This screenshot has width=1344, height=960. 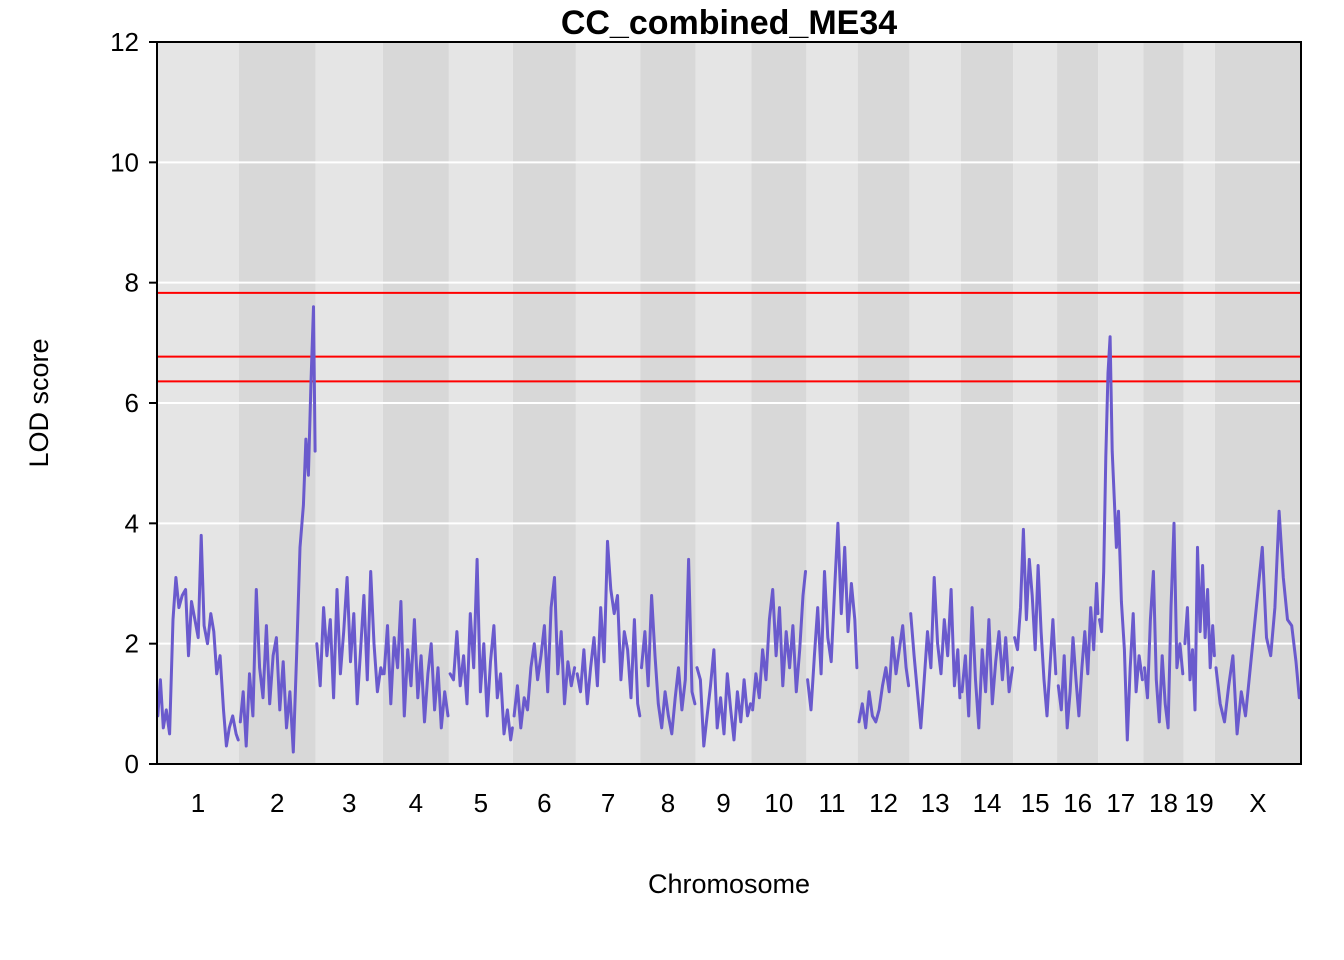 What do you see at coordinates (723, 803) in the screenshot?
I see `x-tick-label-9: 9` at bounding box center [723, 803].